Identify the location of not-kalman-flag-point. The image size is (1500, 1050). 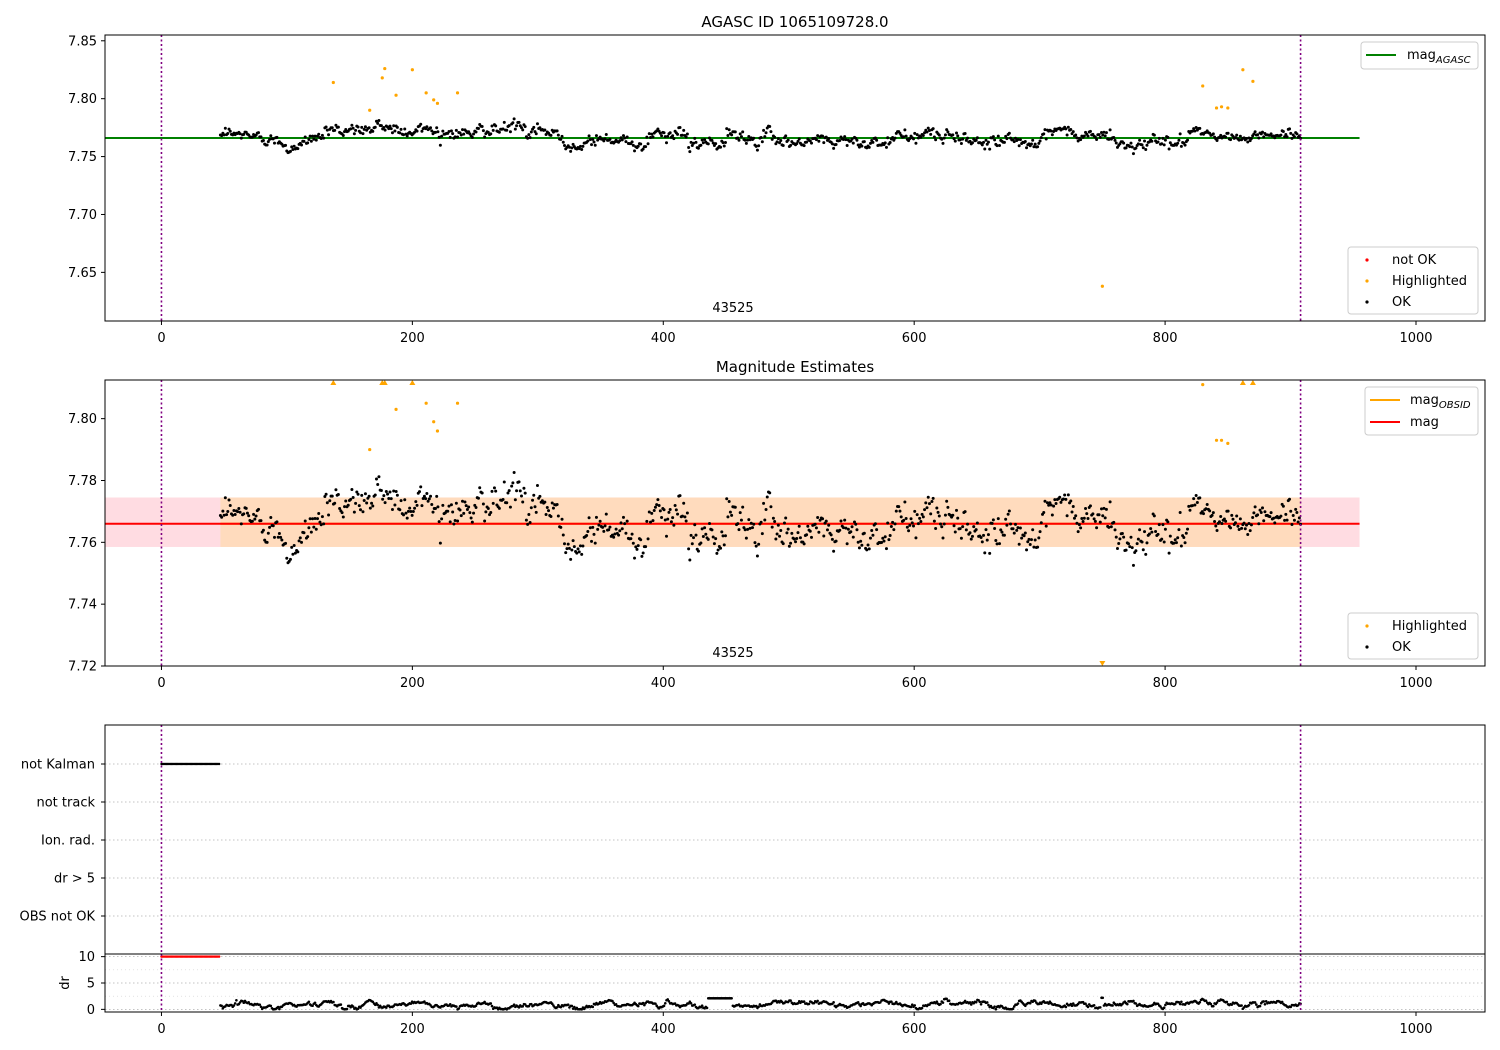
(219, 764).